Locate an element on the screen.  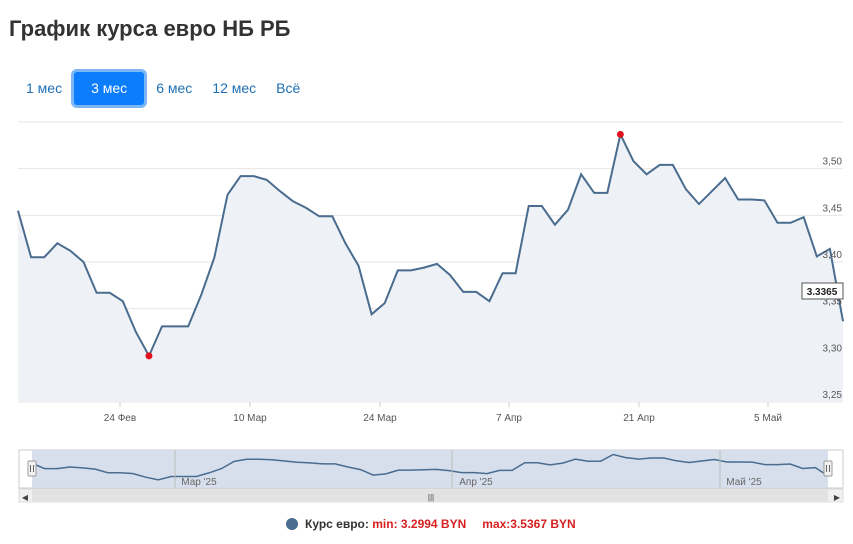
legend-min: min: 3.2994 BYN is located at coordinates (419, 524).